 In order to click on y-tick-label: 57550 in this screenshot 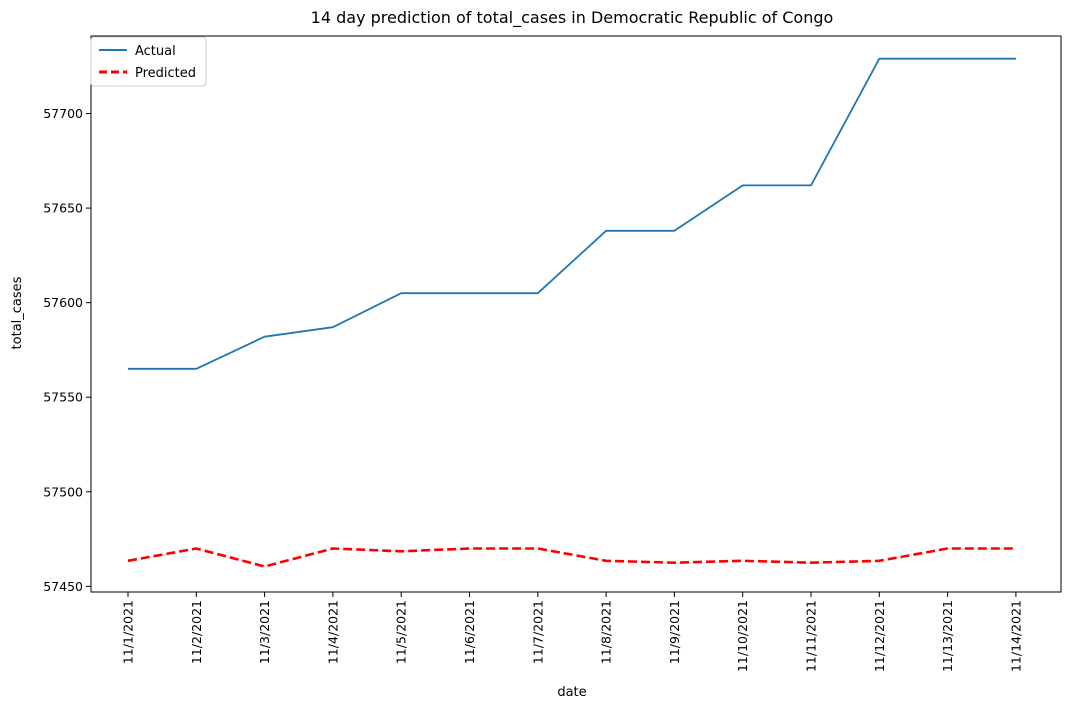, I will do `click(63, 397)`.